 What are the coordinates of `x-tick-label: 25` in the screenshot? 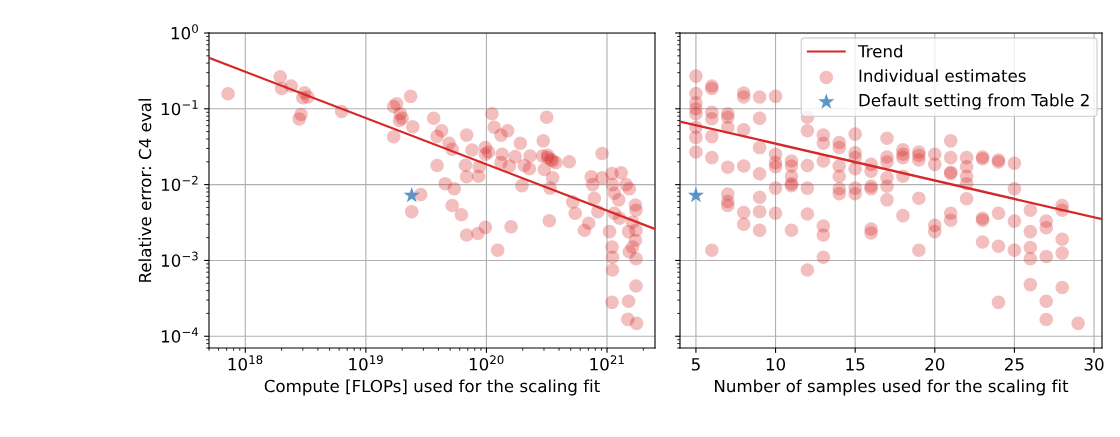 It's located at (1014, 364).